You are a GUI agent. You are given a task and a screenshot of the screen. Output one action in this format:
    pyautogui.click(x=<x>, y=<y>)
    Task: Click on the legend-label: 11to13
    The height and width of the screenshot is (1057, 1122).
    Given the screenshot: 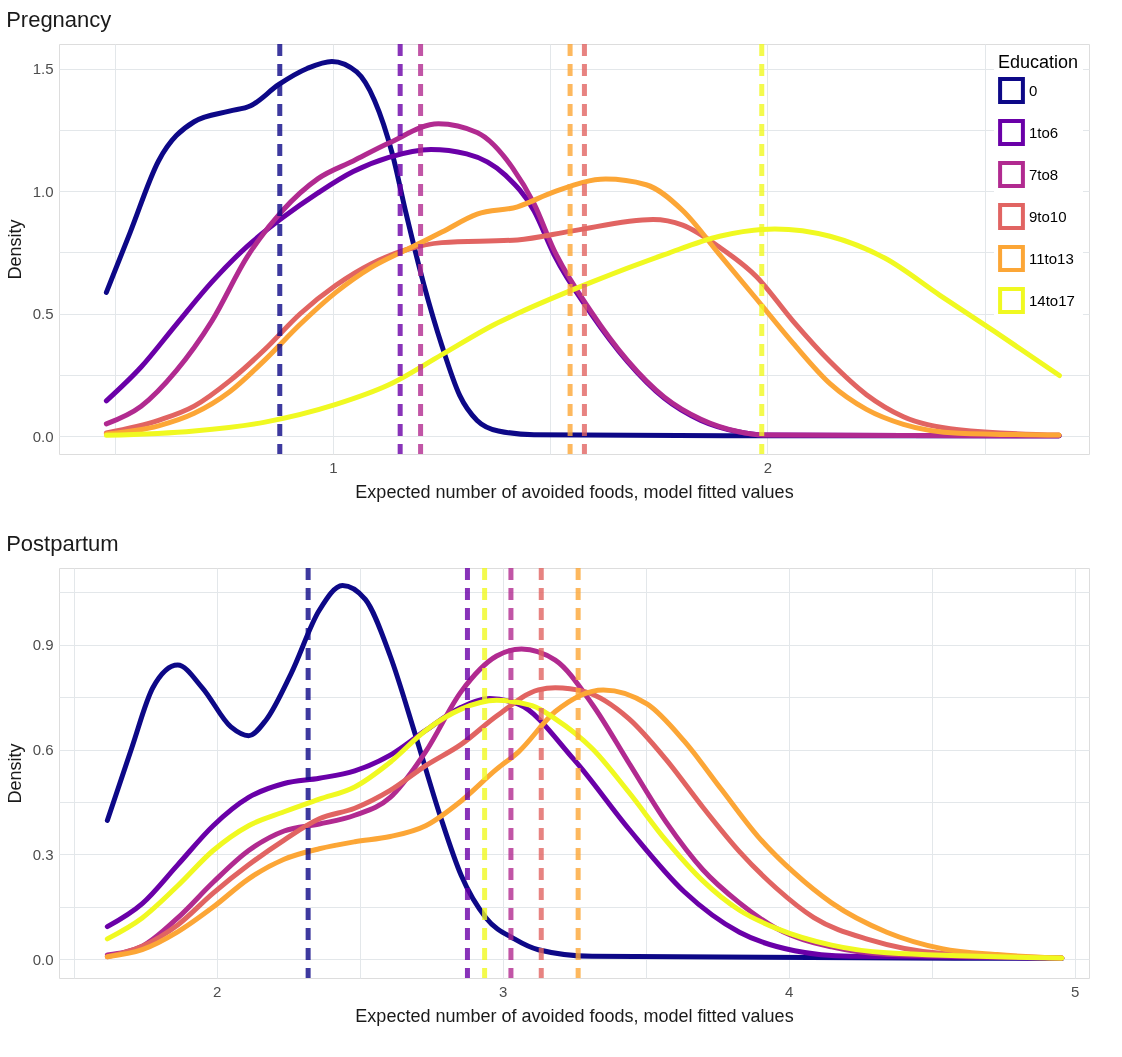 What is the action you would take?
    pyautogui.click(x=1051, y=258)
    